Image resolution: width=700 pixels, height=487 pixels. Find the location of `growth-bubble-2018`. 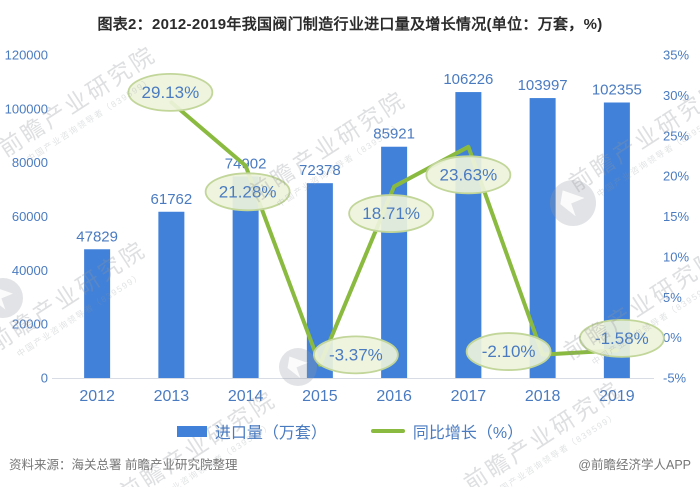

growth-bubble-2018 is located at coordinates (508, 351).